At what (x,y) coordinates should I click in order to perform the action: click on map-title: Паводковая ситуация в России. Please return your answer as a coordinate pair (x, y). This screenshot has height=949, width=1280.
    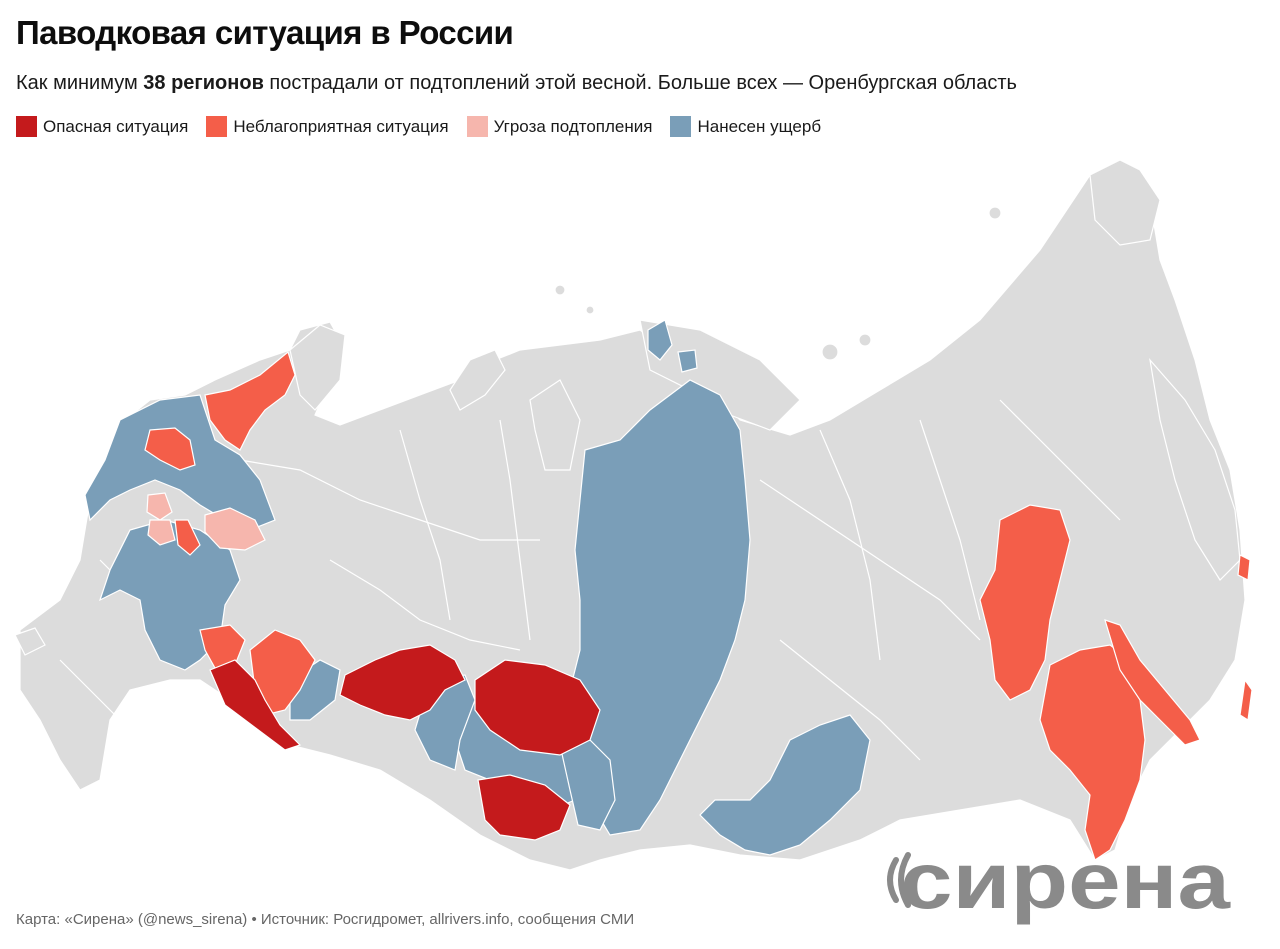
    Looking at the image, I should click on (265, 32).